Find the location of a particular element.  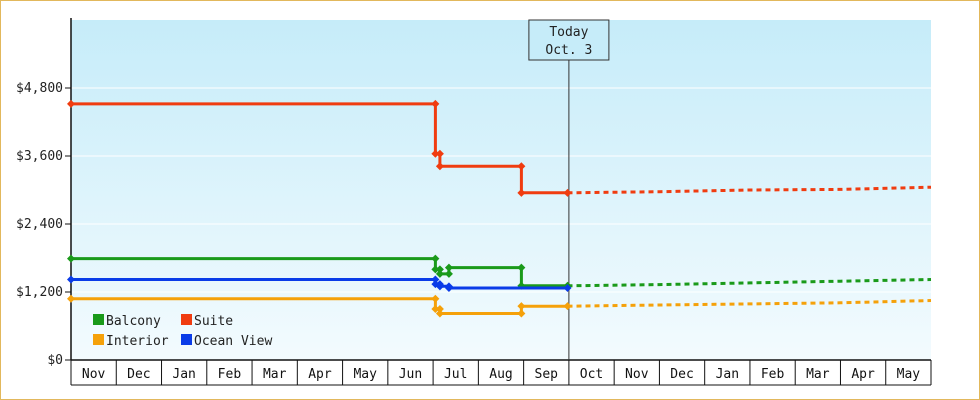

legend: Balcony Suite Interior Ocean View is located at coordinates (182, 331).